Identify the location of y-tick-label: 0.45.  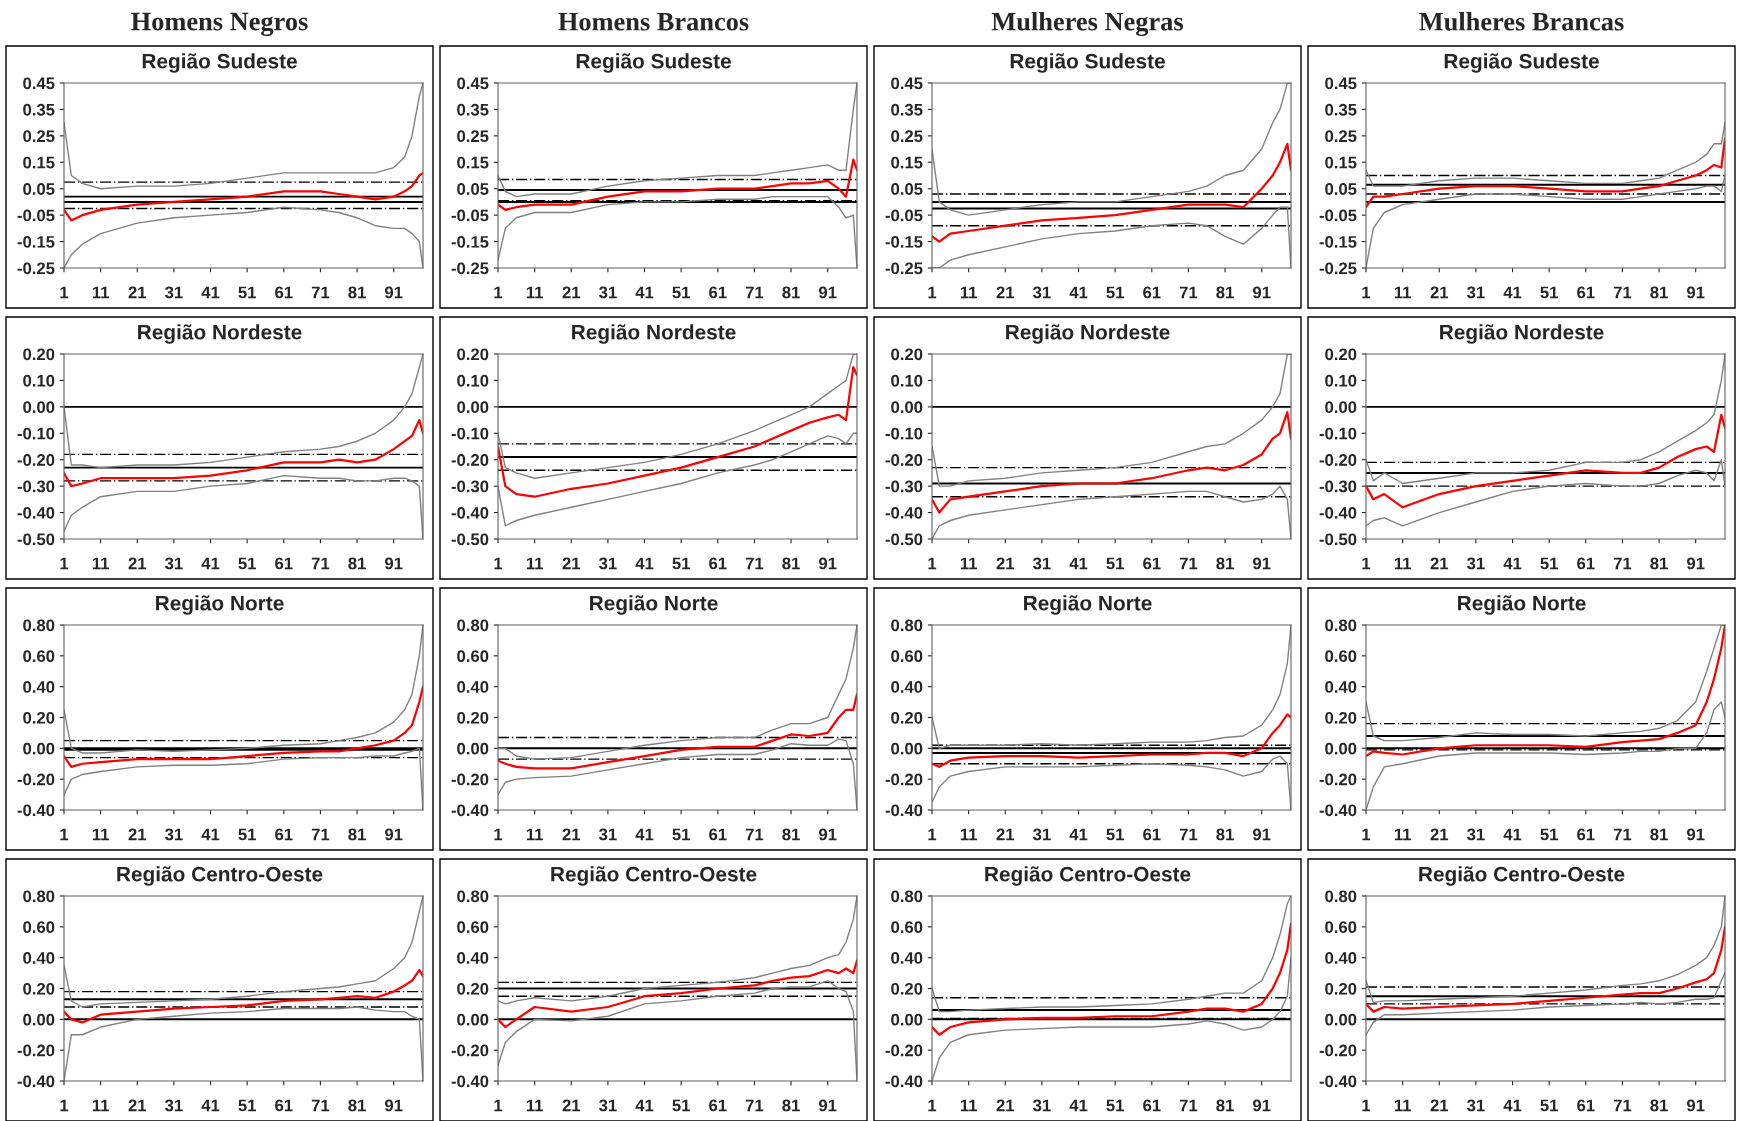
(473, 83).